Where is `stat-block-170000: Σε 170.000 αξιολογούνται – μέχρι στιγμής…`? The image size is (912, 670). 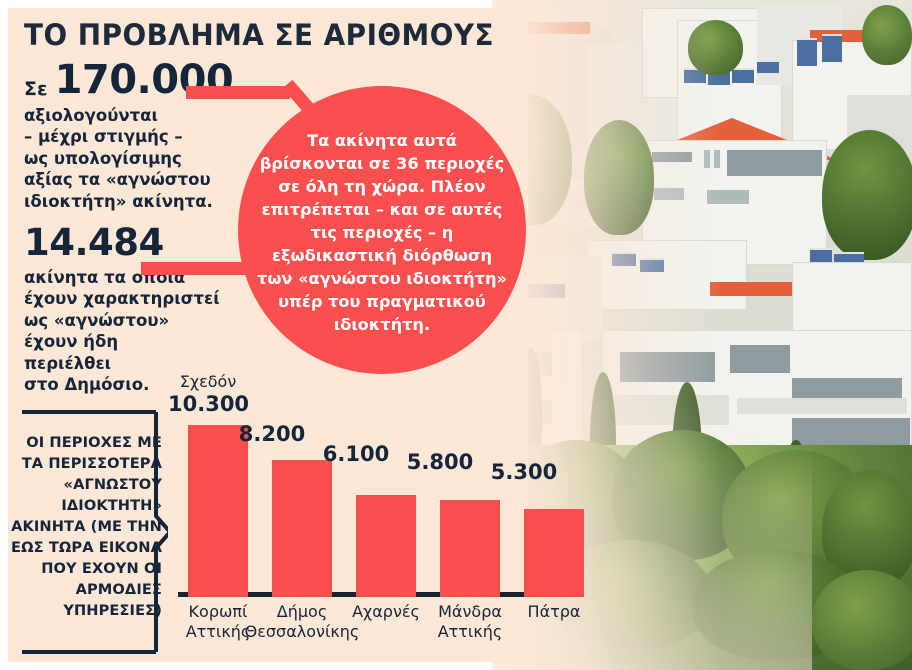 stat-block-170000: Σε 170.000 αξιολογούνται – μέχρι στιγμής… is located at coordinates (129, 136).